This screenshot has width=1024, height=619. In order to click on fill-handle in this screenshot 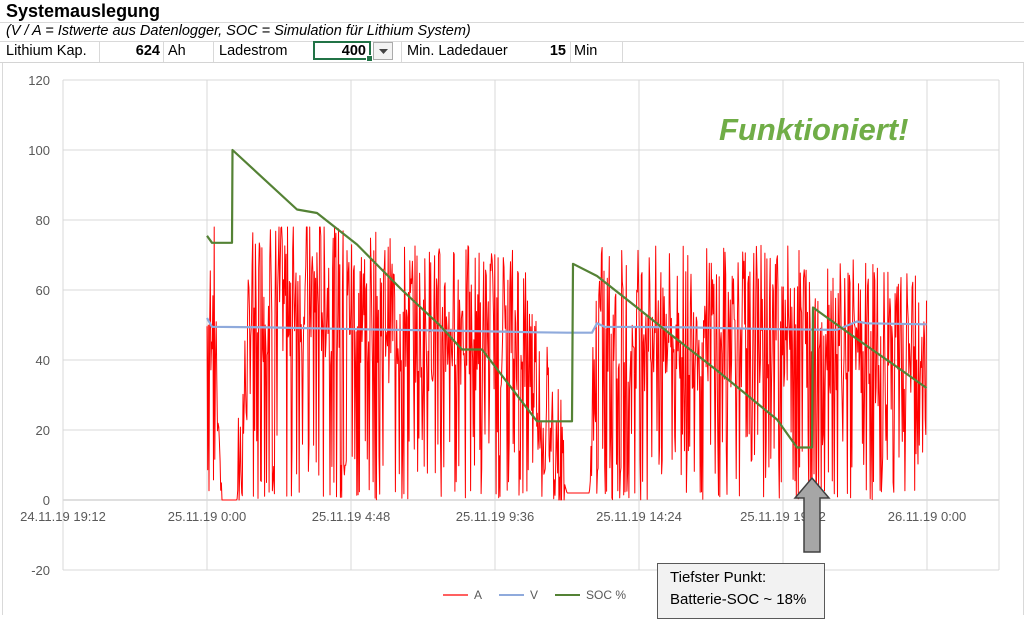, I will do `click(369, 58)`.